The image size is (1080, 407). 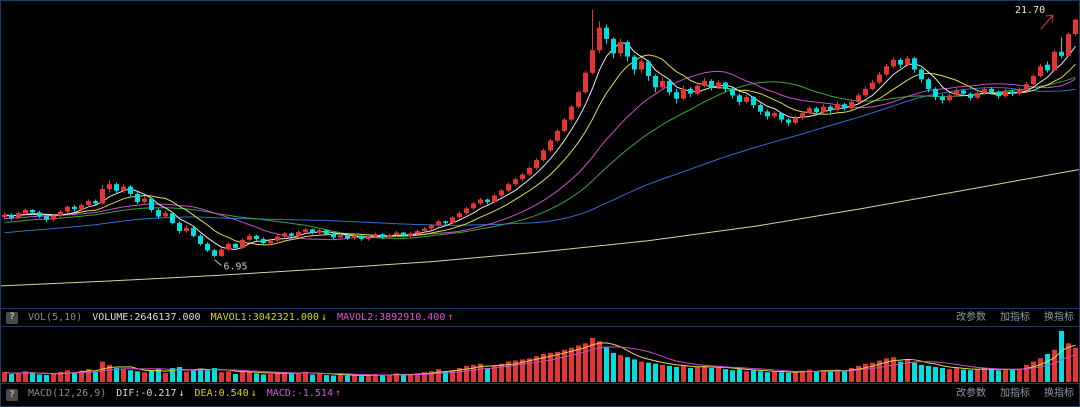 What do you see at coordinates (299, 393) in the screenshot?
I see `macd-value: MACD:-1.514` at bounding box center [299, 393].